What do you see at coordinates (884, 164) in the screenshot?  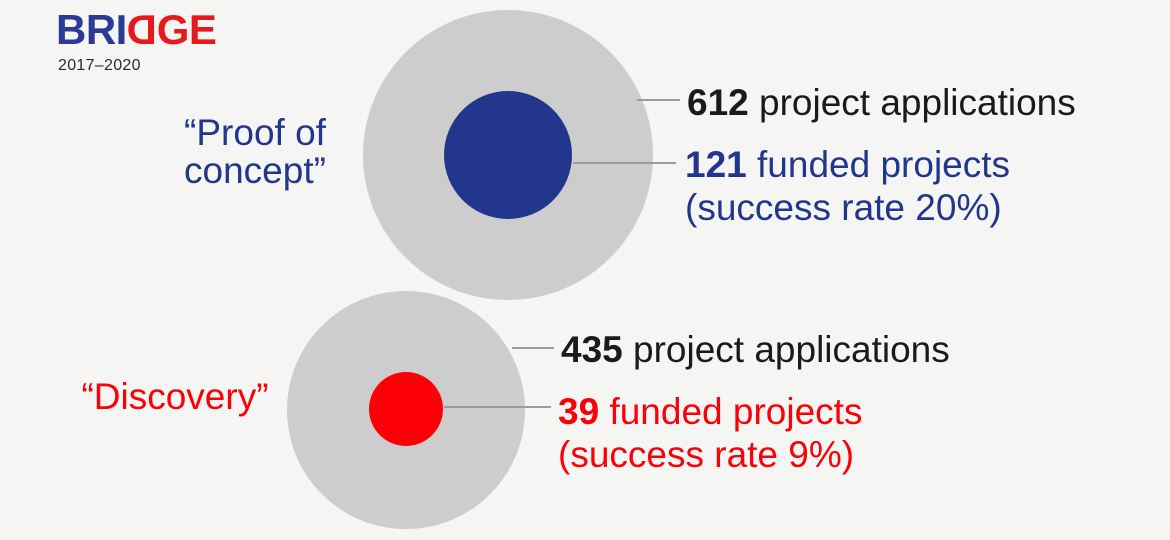 I see `stat-proof-funded-label: funded projects` at bounding box center [884, 164].